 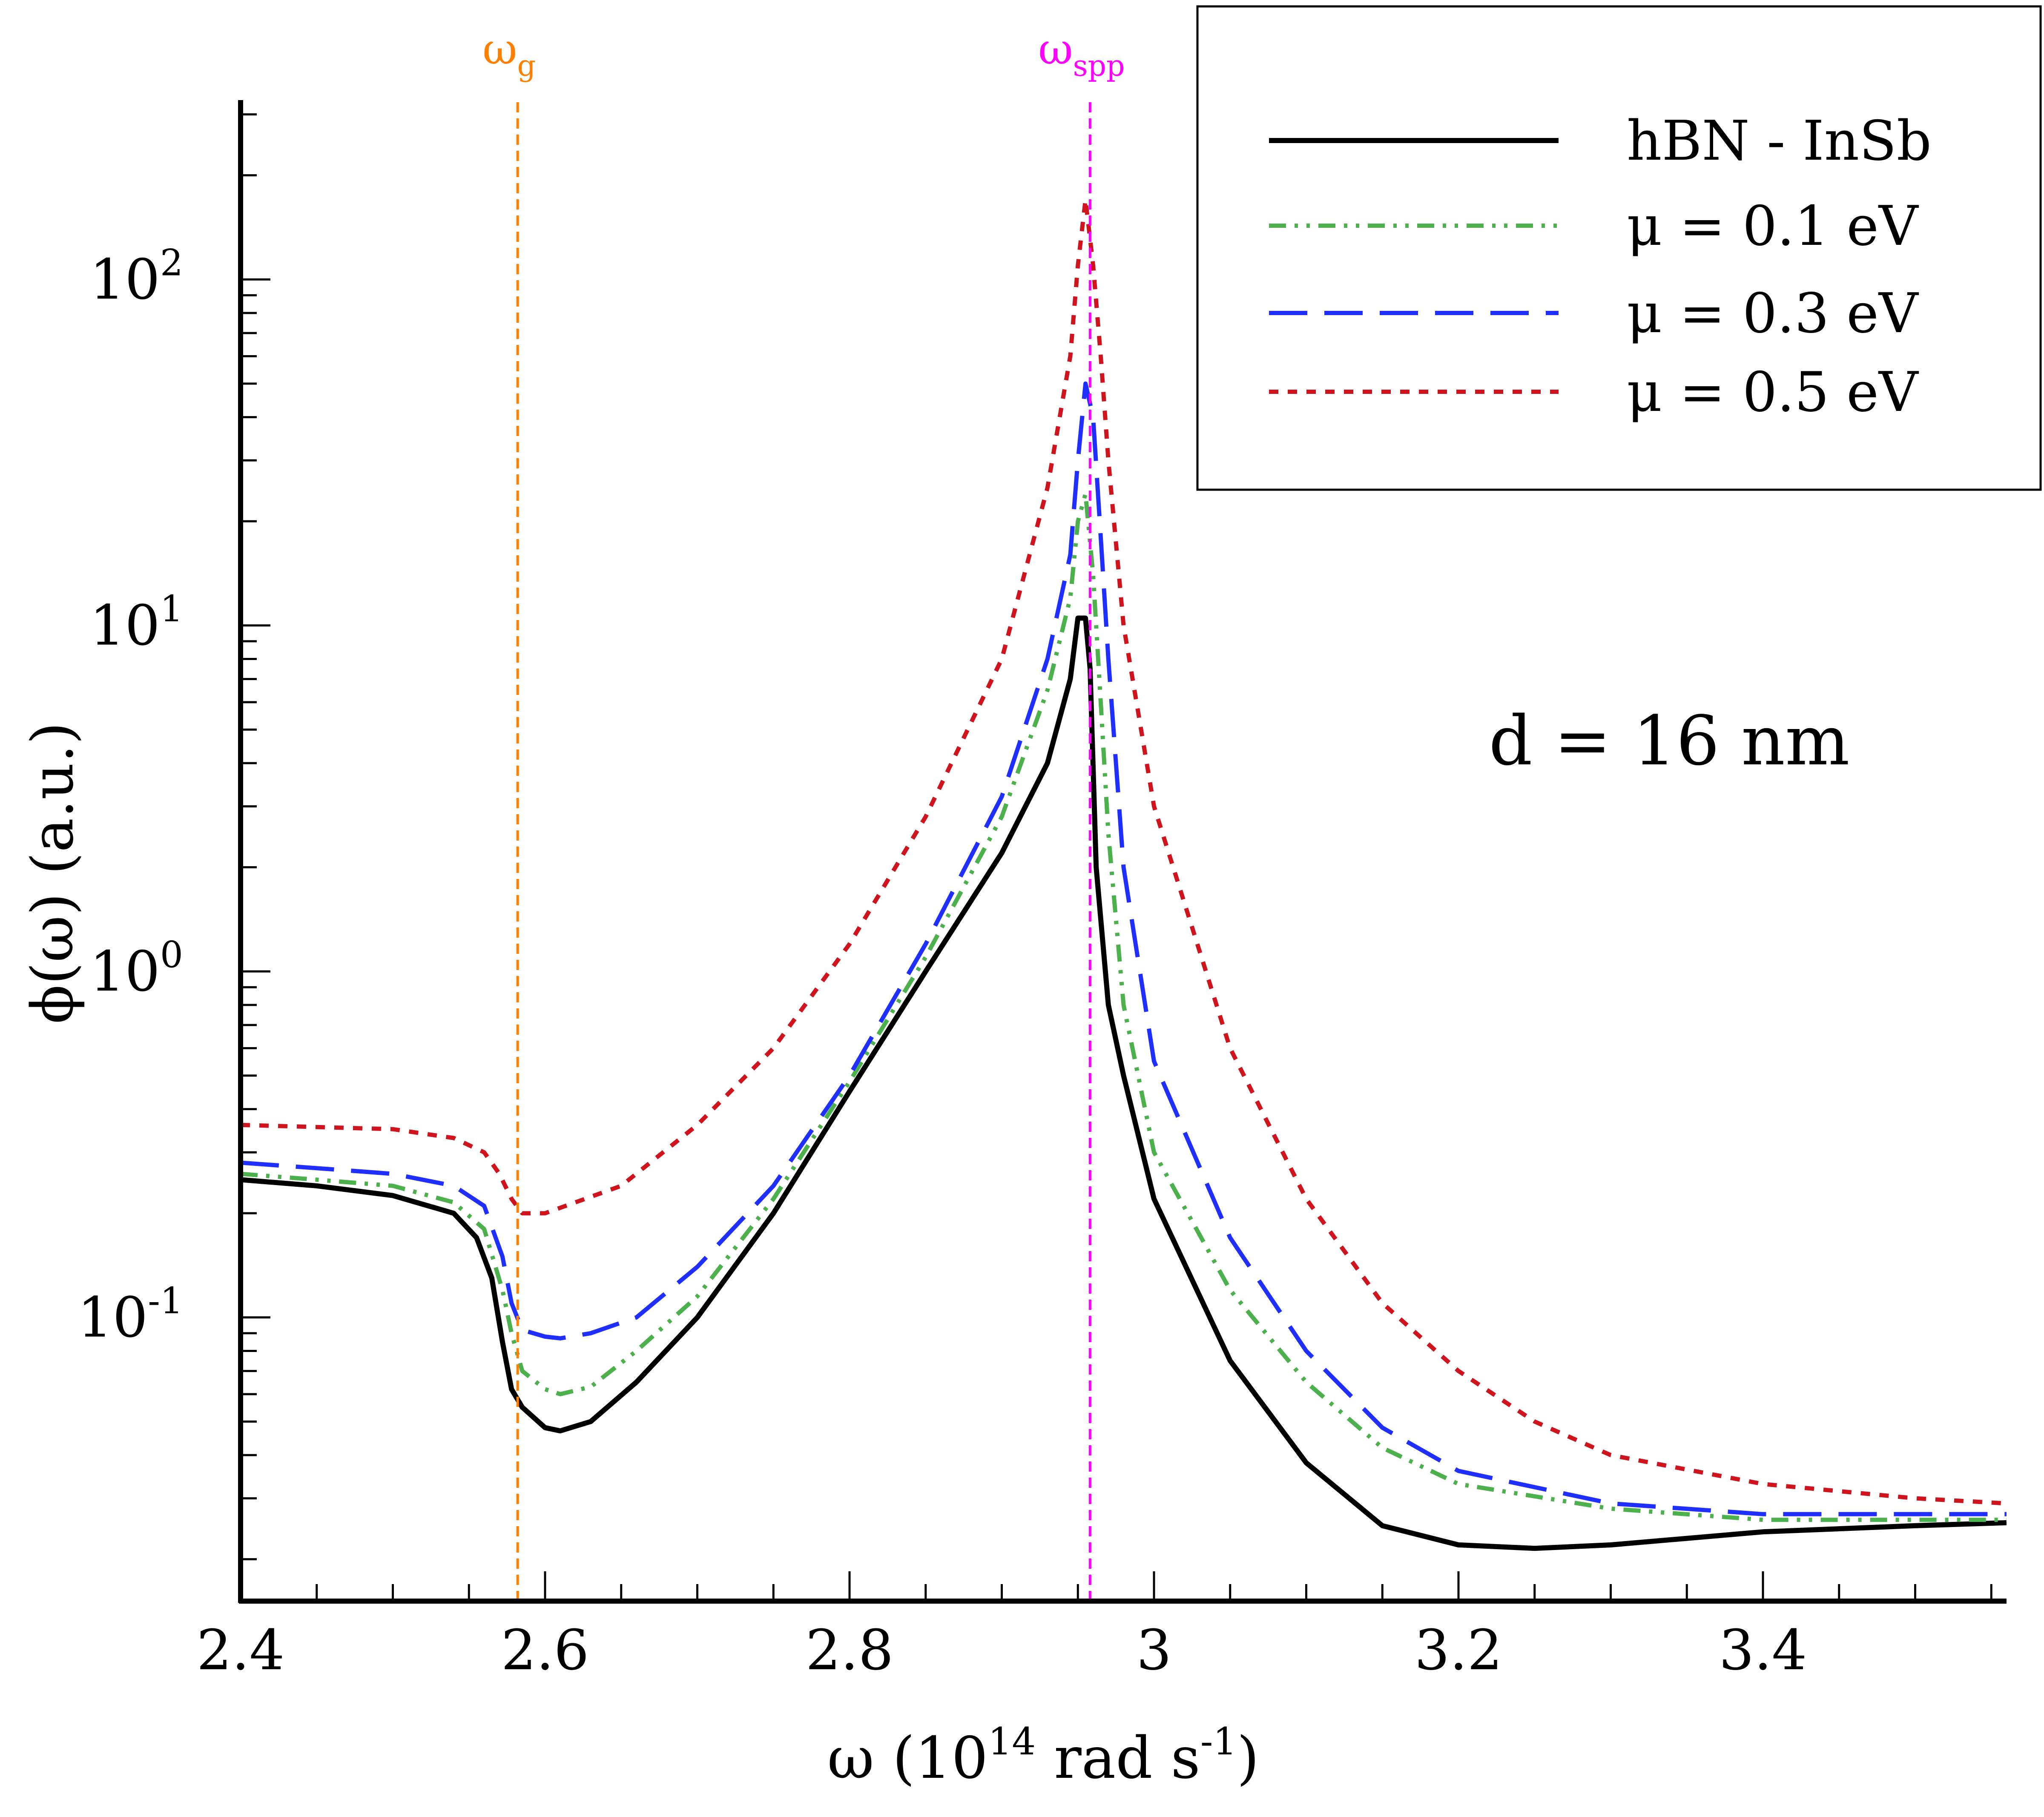 I want to click on vertical-line-sub-1: spp, so click(x=1099, y=66).